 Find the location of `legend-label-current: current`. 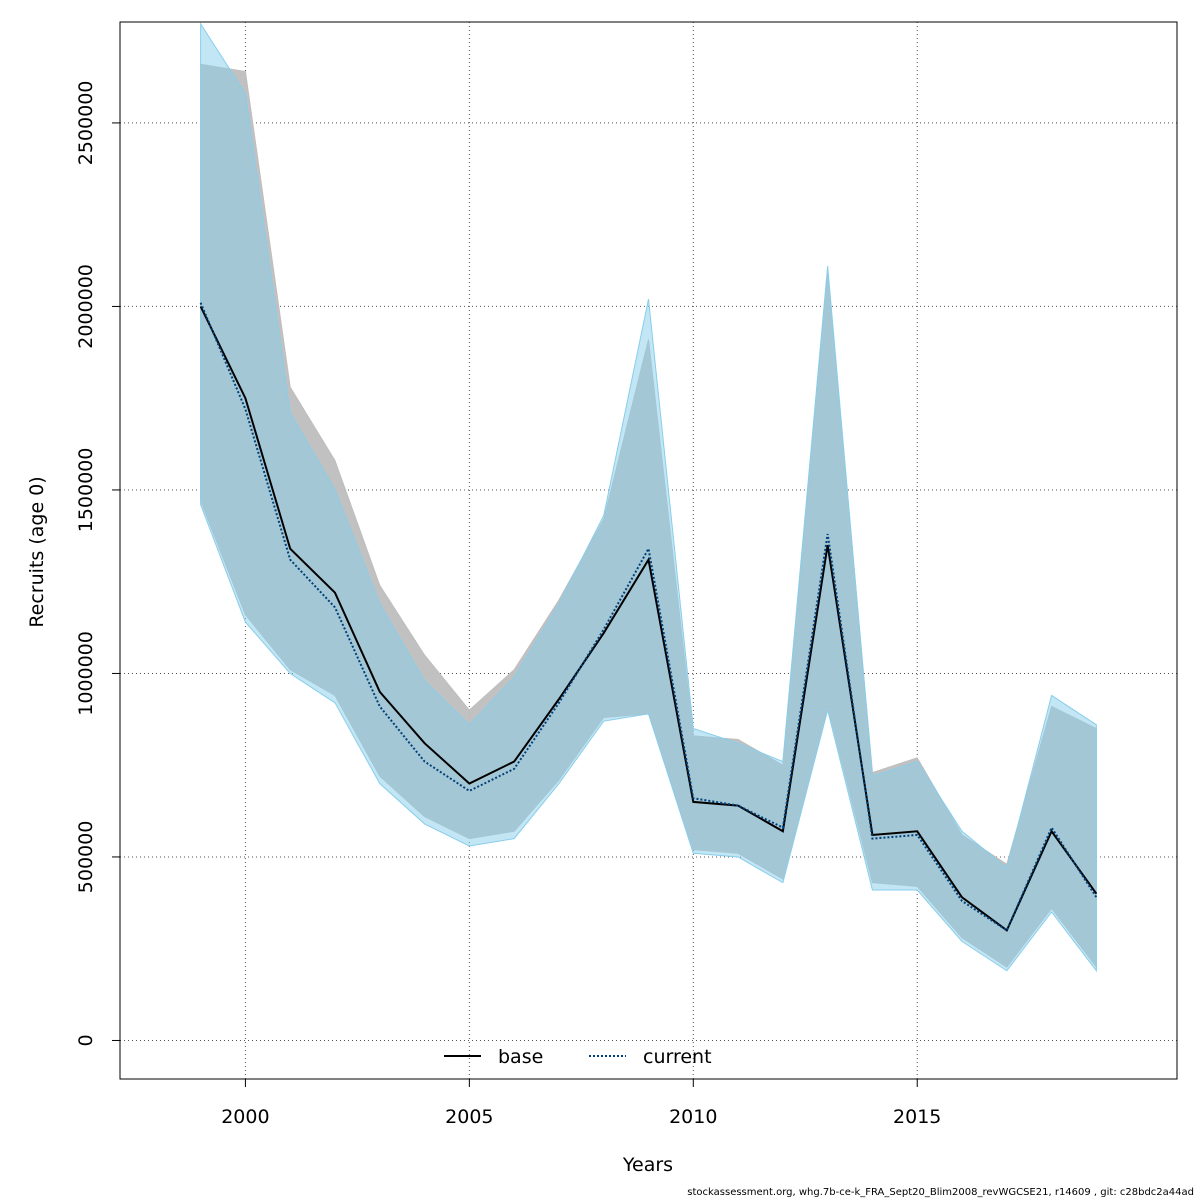

legend-label-current: current is located at coordinates (677, 1057).